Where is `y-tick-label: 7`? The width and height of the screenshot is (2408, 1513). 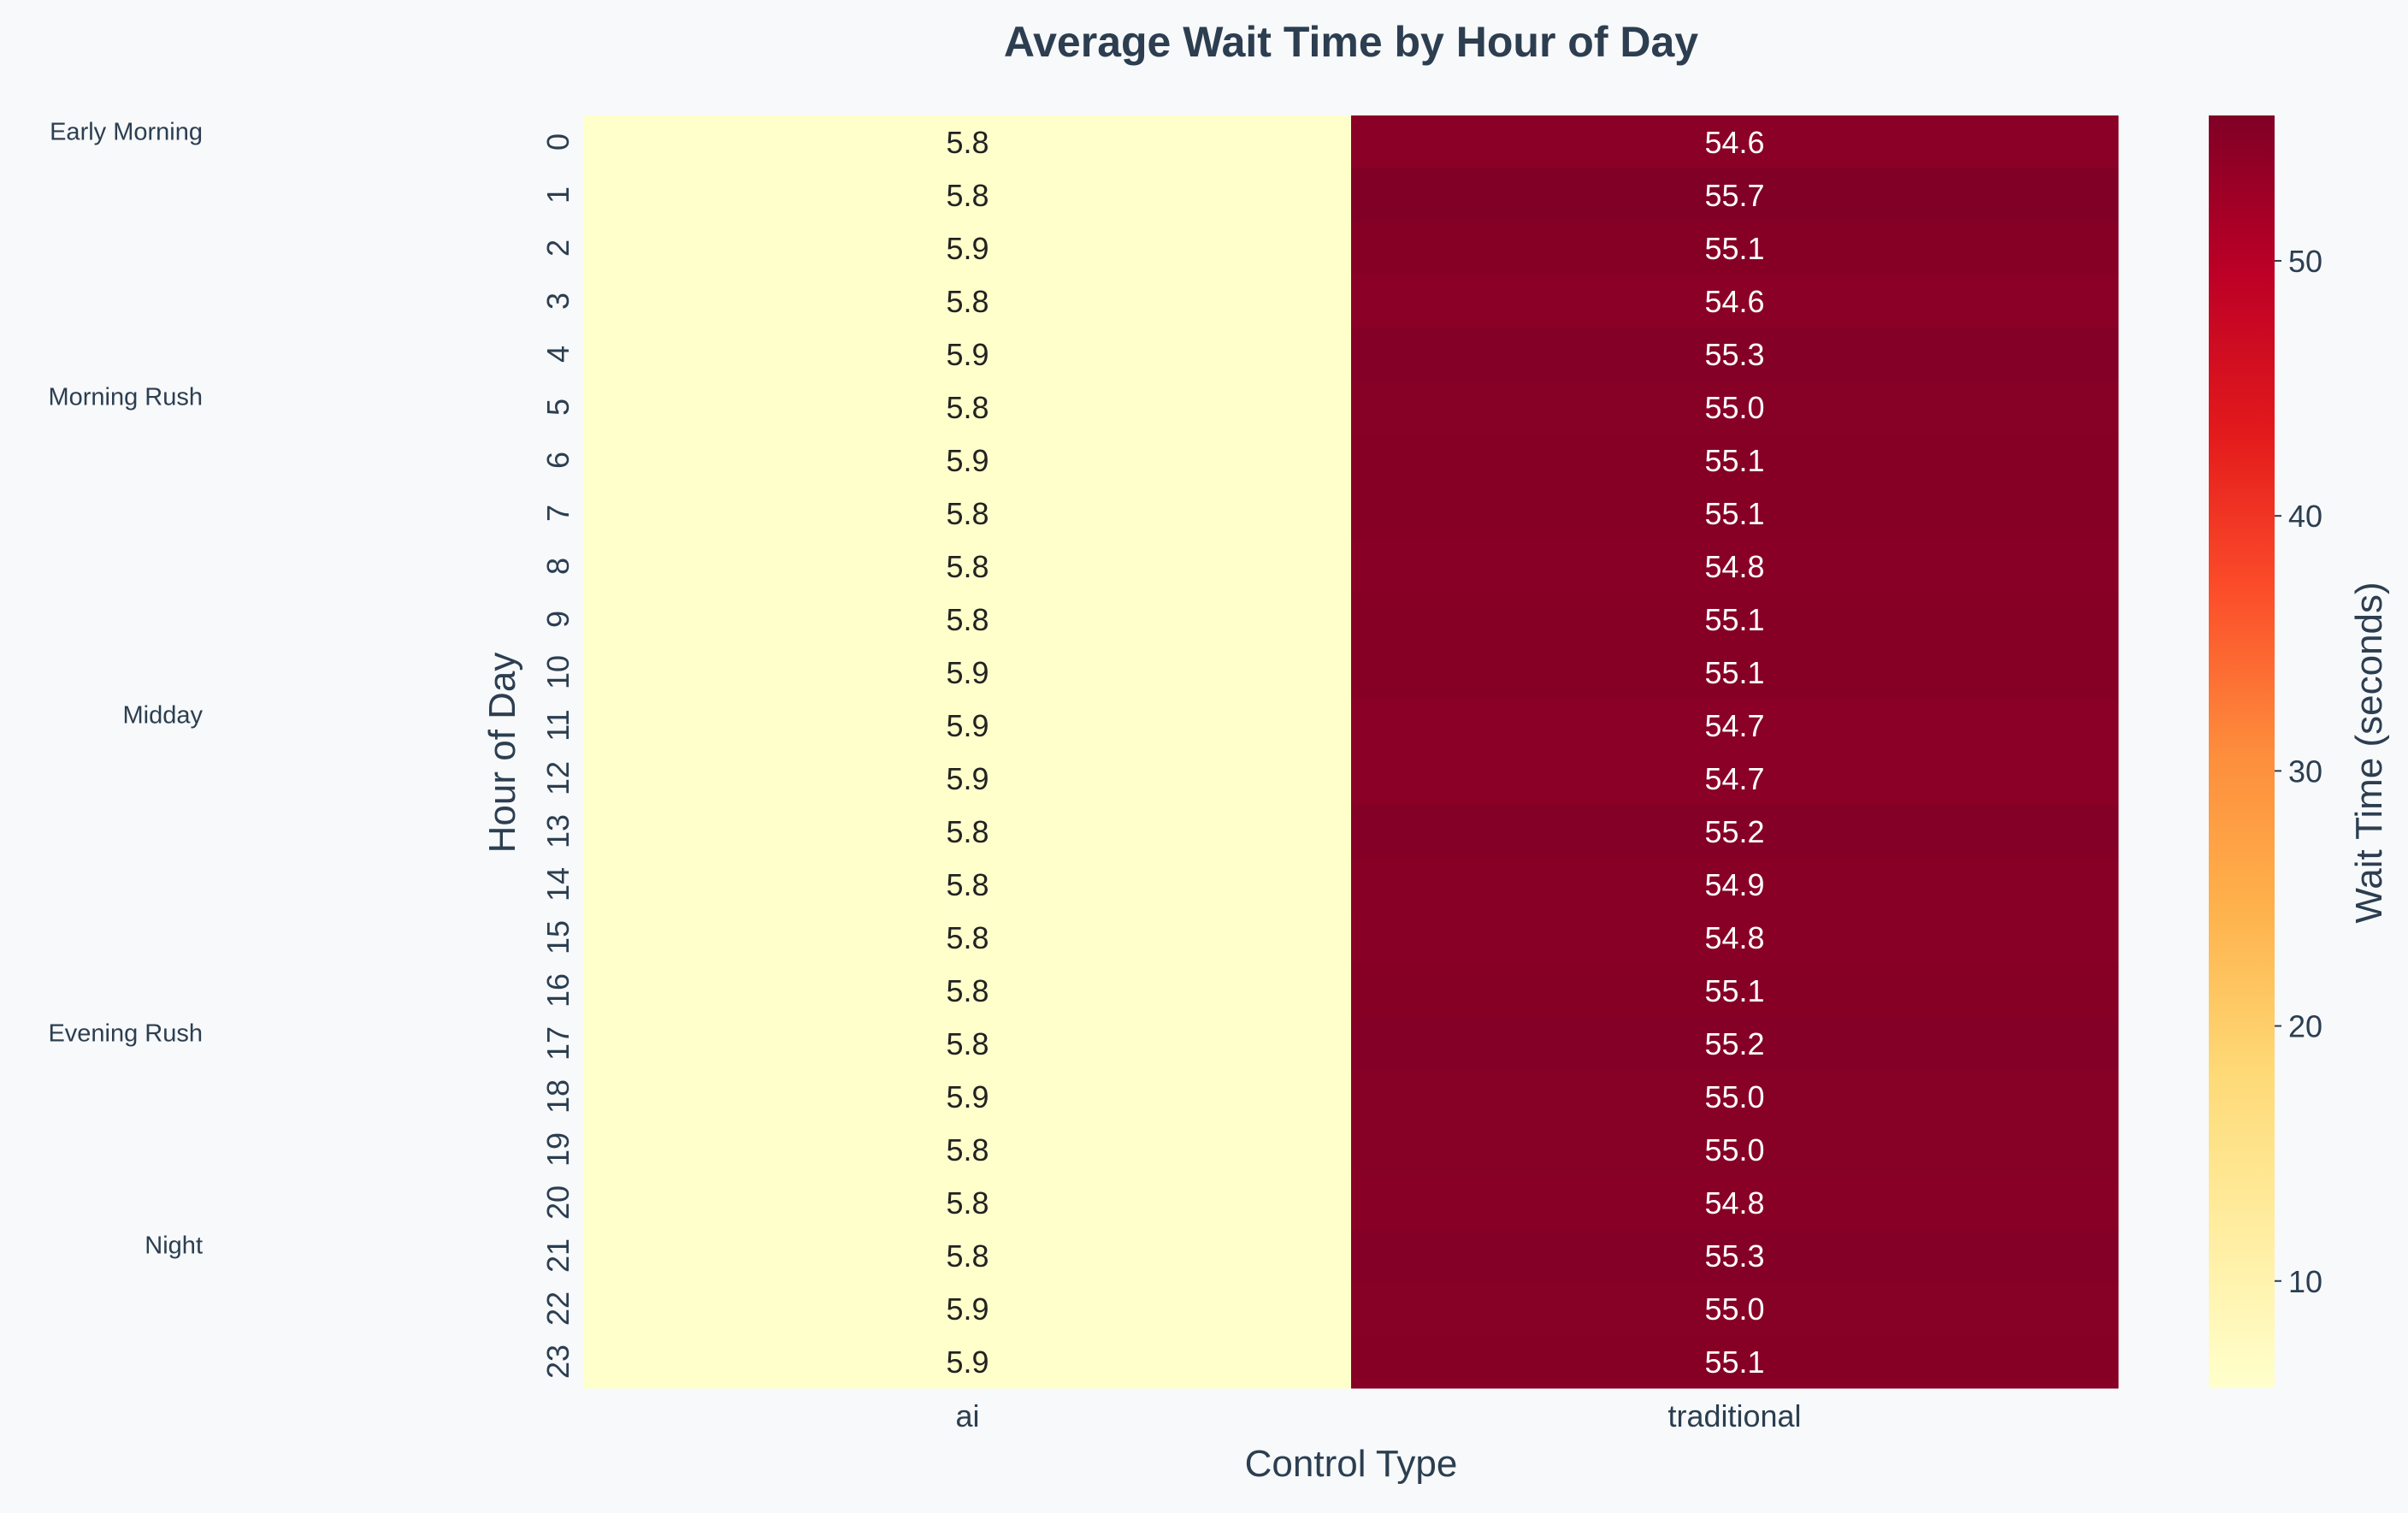 y-tick-label: 7 is located at coordinates (557, 513).